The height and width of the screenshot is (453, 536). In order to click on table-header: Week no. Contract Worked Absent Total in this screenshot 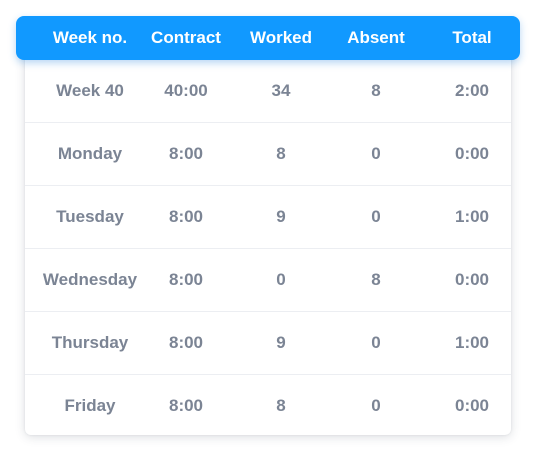, I will do `click(268, 38)`.